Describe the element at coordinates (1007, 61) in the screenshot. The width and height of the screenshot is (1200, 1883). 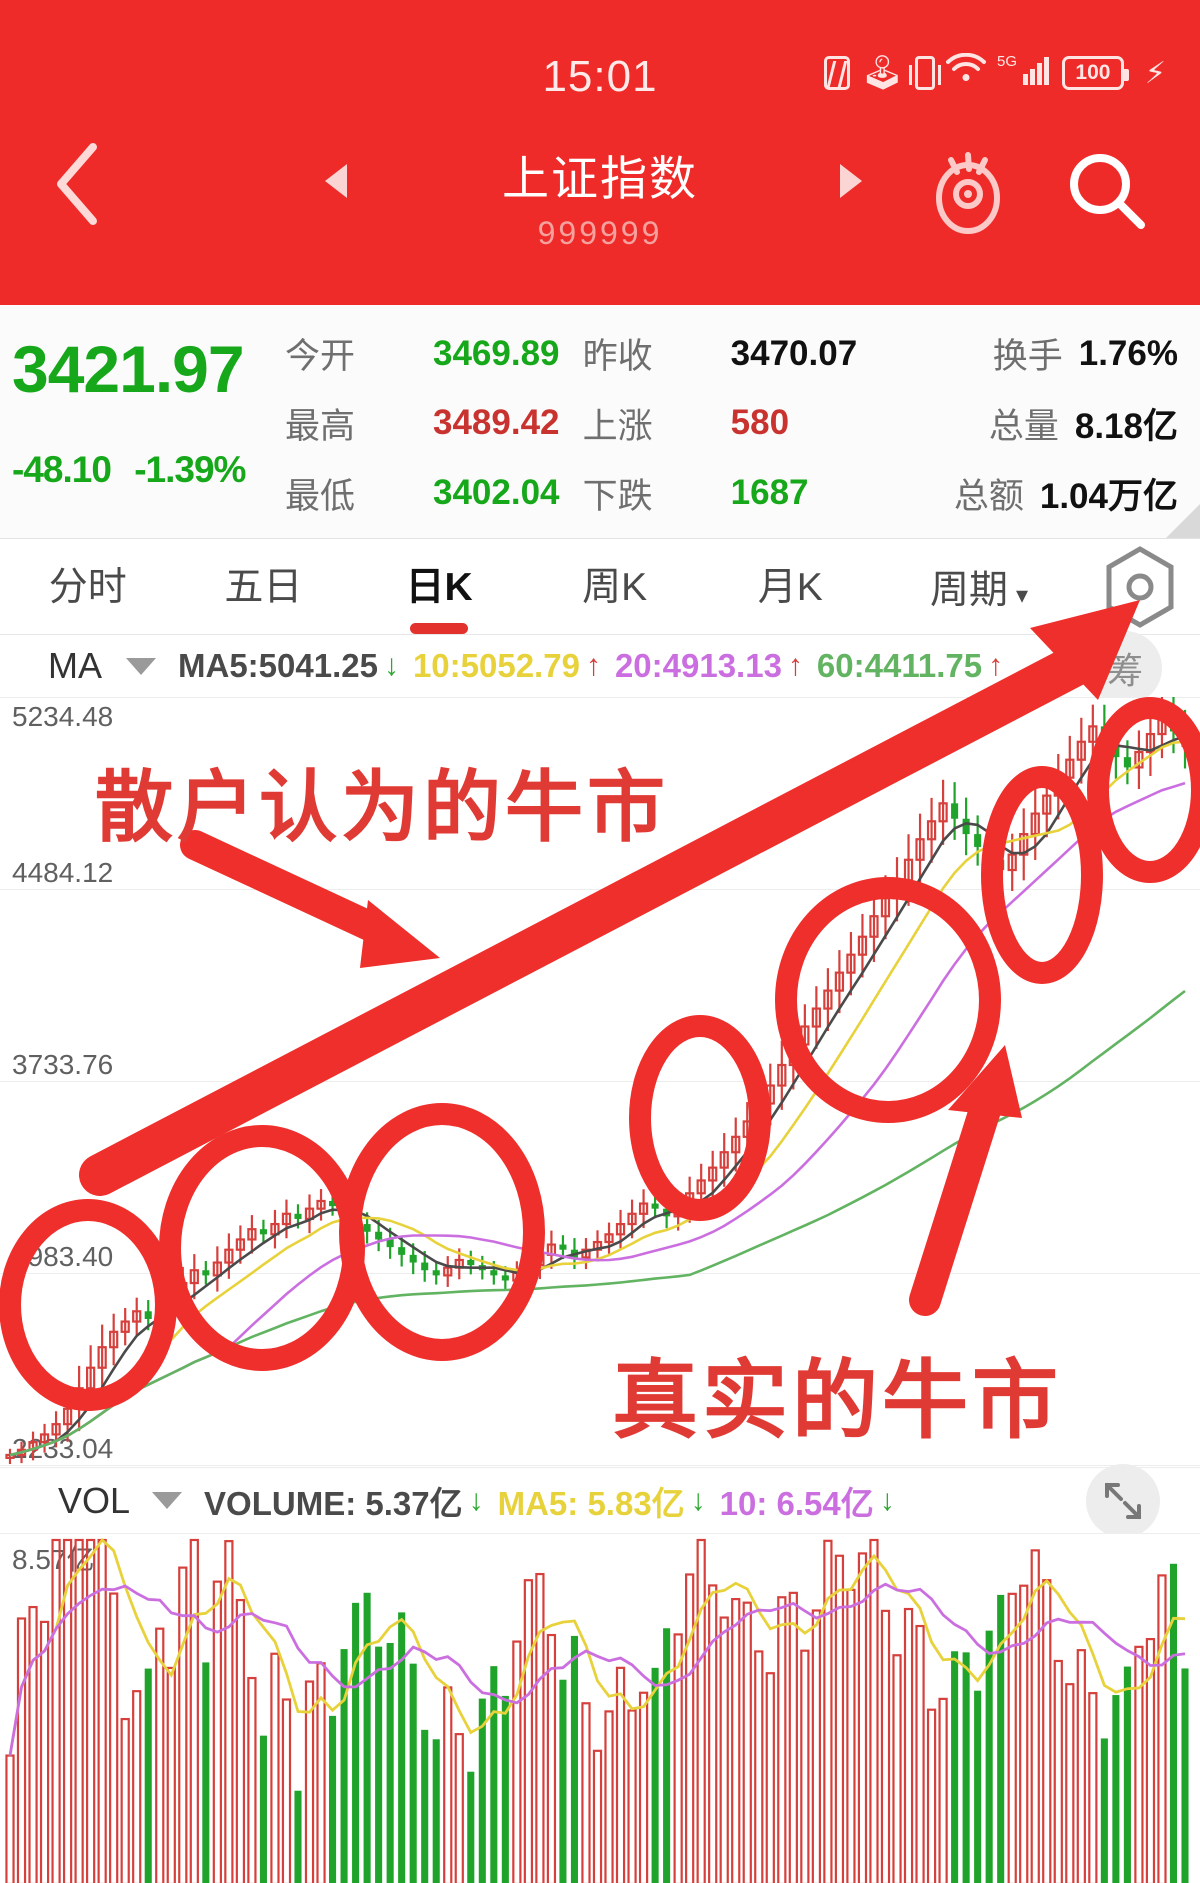
I see `svg-text: 5G` at that location.